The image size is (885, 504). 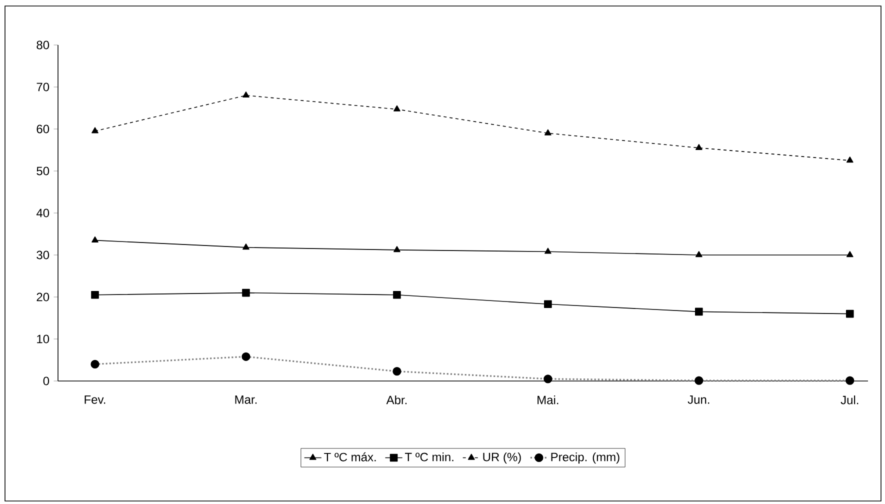 I want to click on legend-label: UR (%), so click(x=502, y=458).